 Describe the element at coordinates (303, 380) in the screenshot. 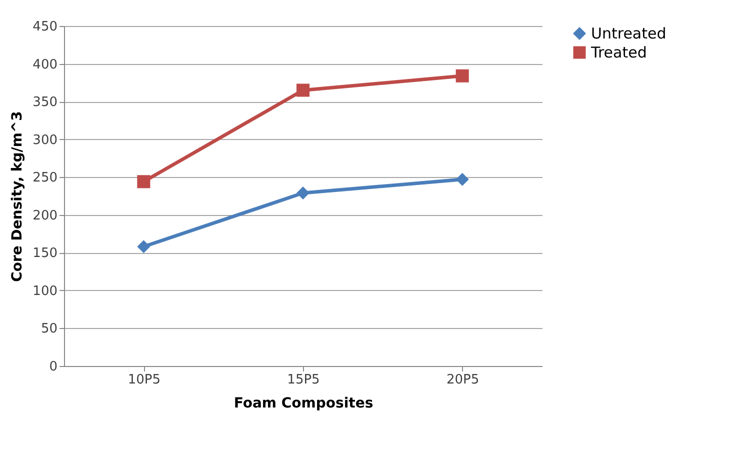

I see `x-tick-label: 15P5` at that location.